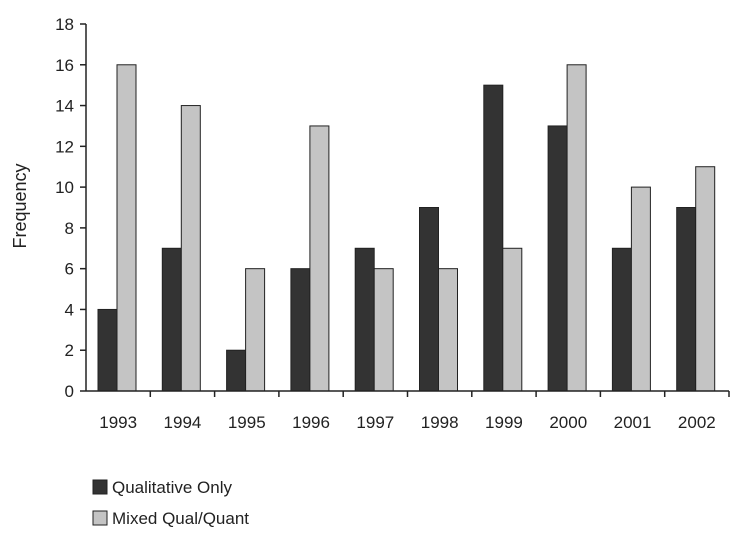 The height and width of the screenshot is (533, 733). I want to click on bar-qualitative-only-2002, so click(686, 299).